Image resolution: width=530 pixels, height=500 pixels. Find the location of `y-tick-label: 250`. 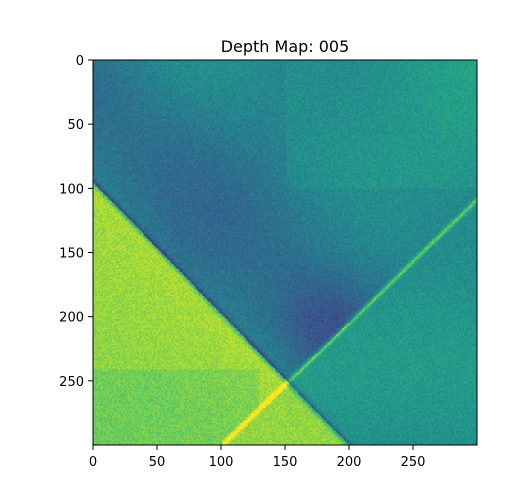

y-tick-label: 250 is located at coordinates (71, 382).